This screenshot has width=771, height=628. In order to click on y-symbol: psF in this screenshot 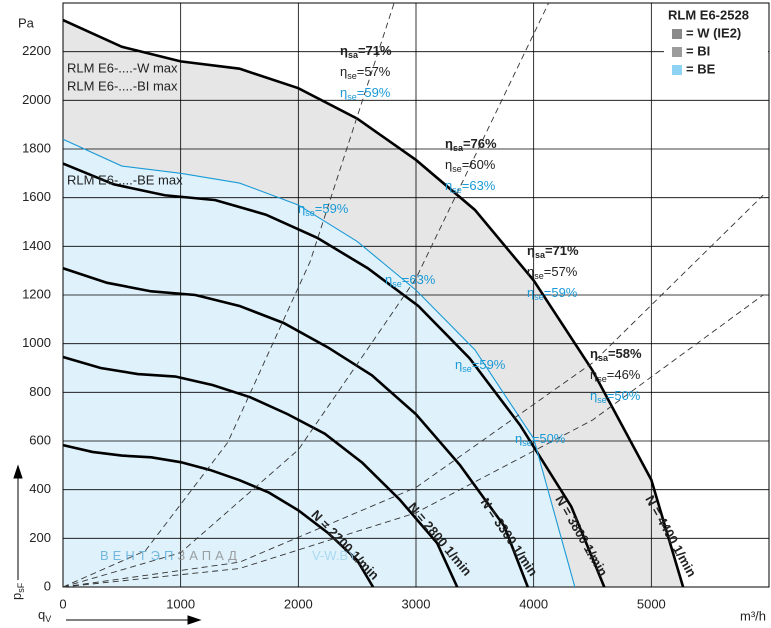, I will do `click(17, 591)`.